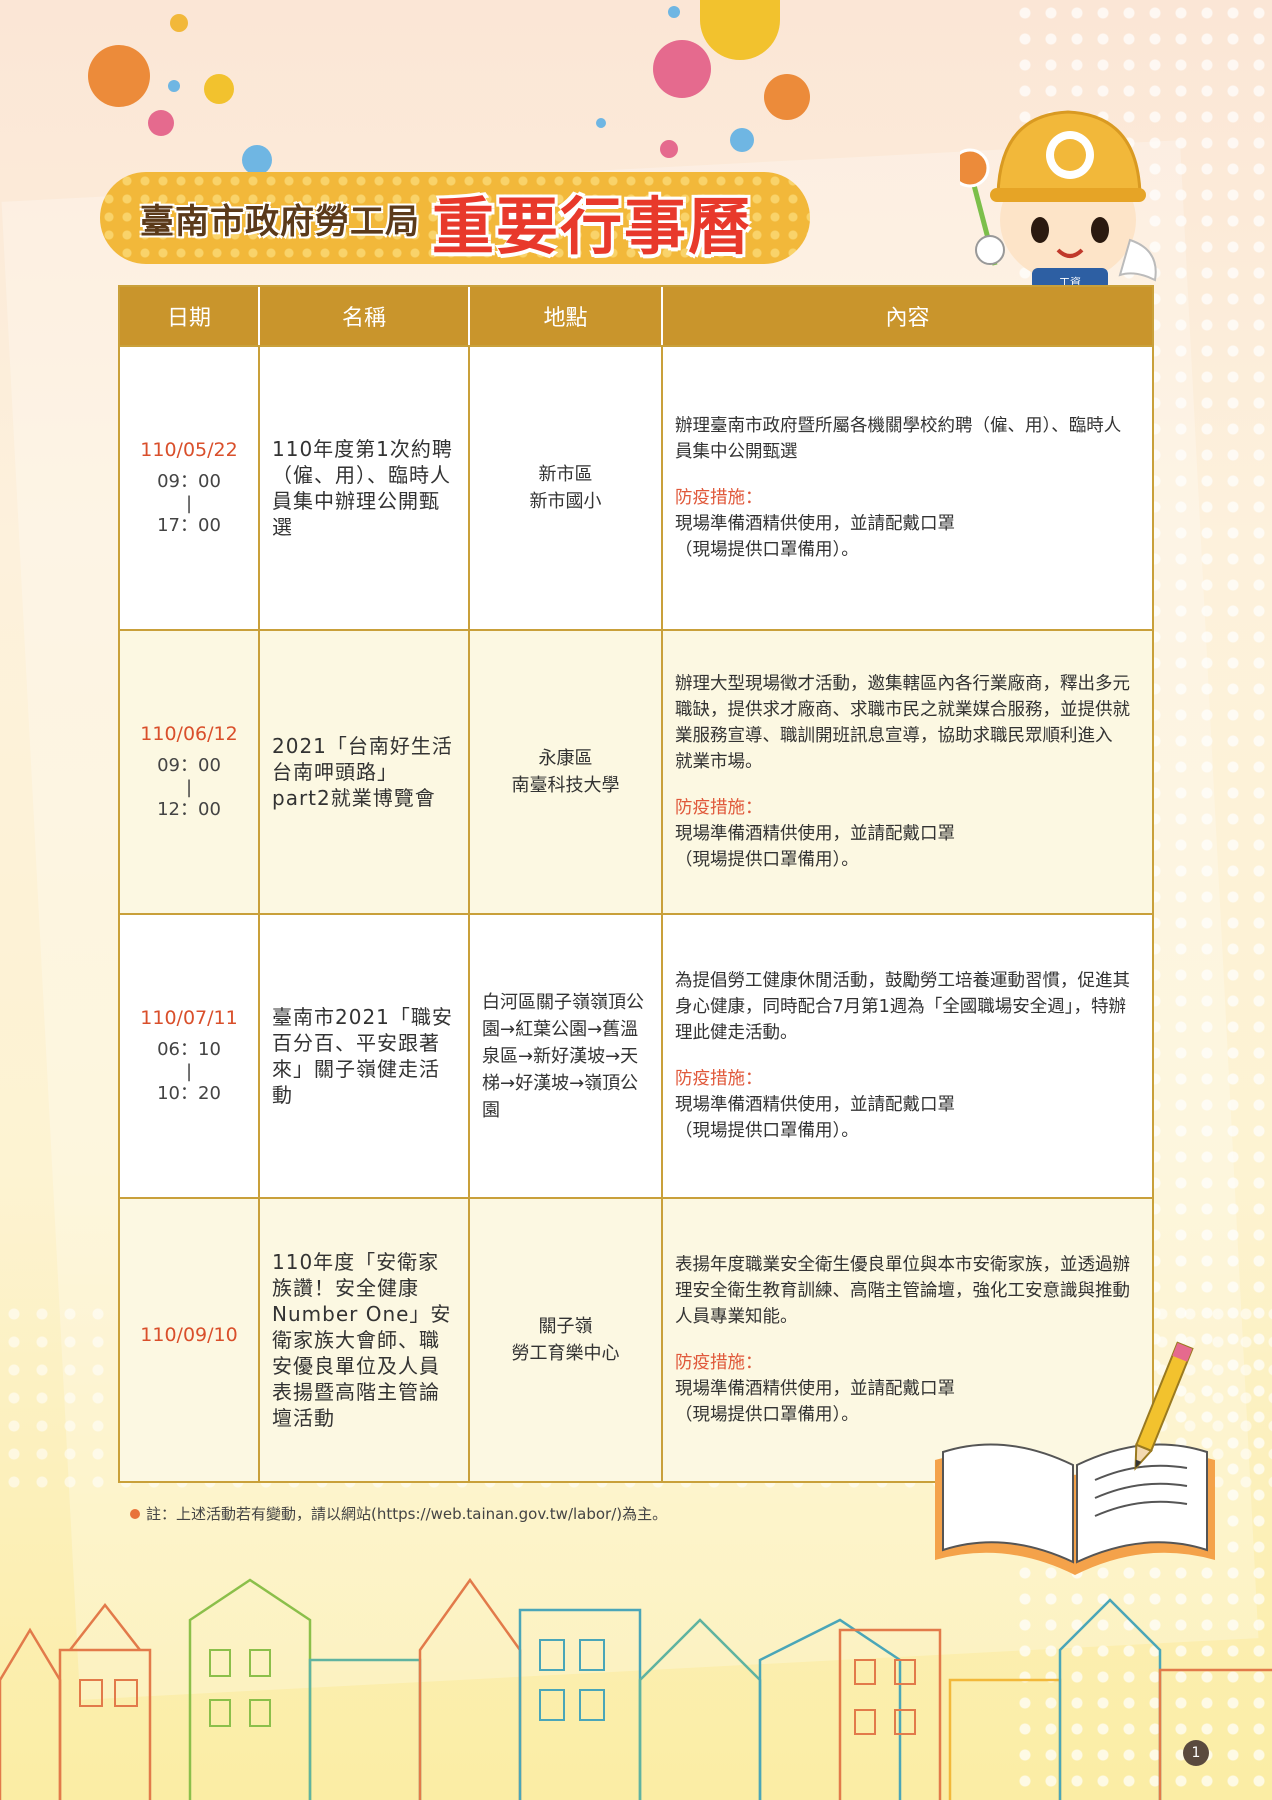  I want to click on event-name: 臺南市2021「職安百分百、平安跟著來」關子嶺健走活動, so click(362, 1056).